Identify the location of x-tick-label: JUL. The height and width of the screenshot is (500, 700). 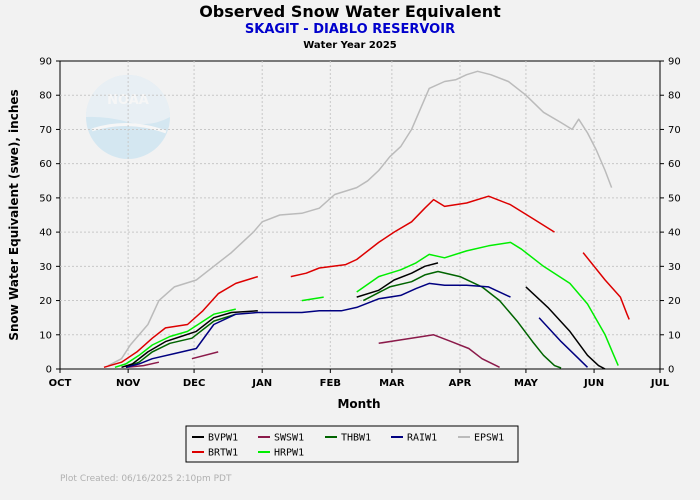
(660, 383).